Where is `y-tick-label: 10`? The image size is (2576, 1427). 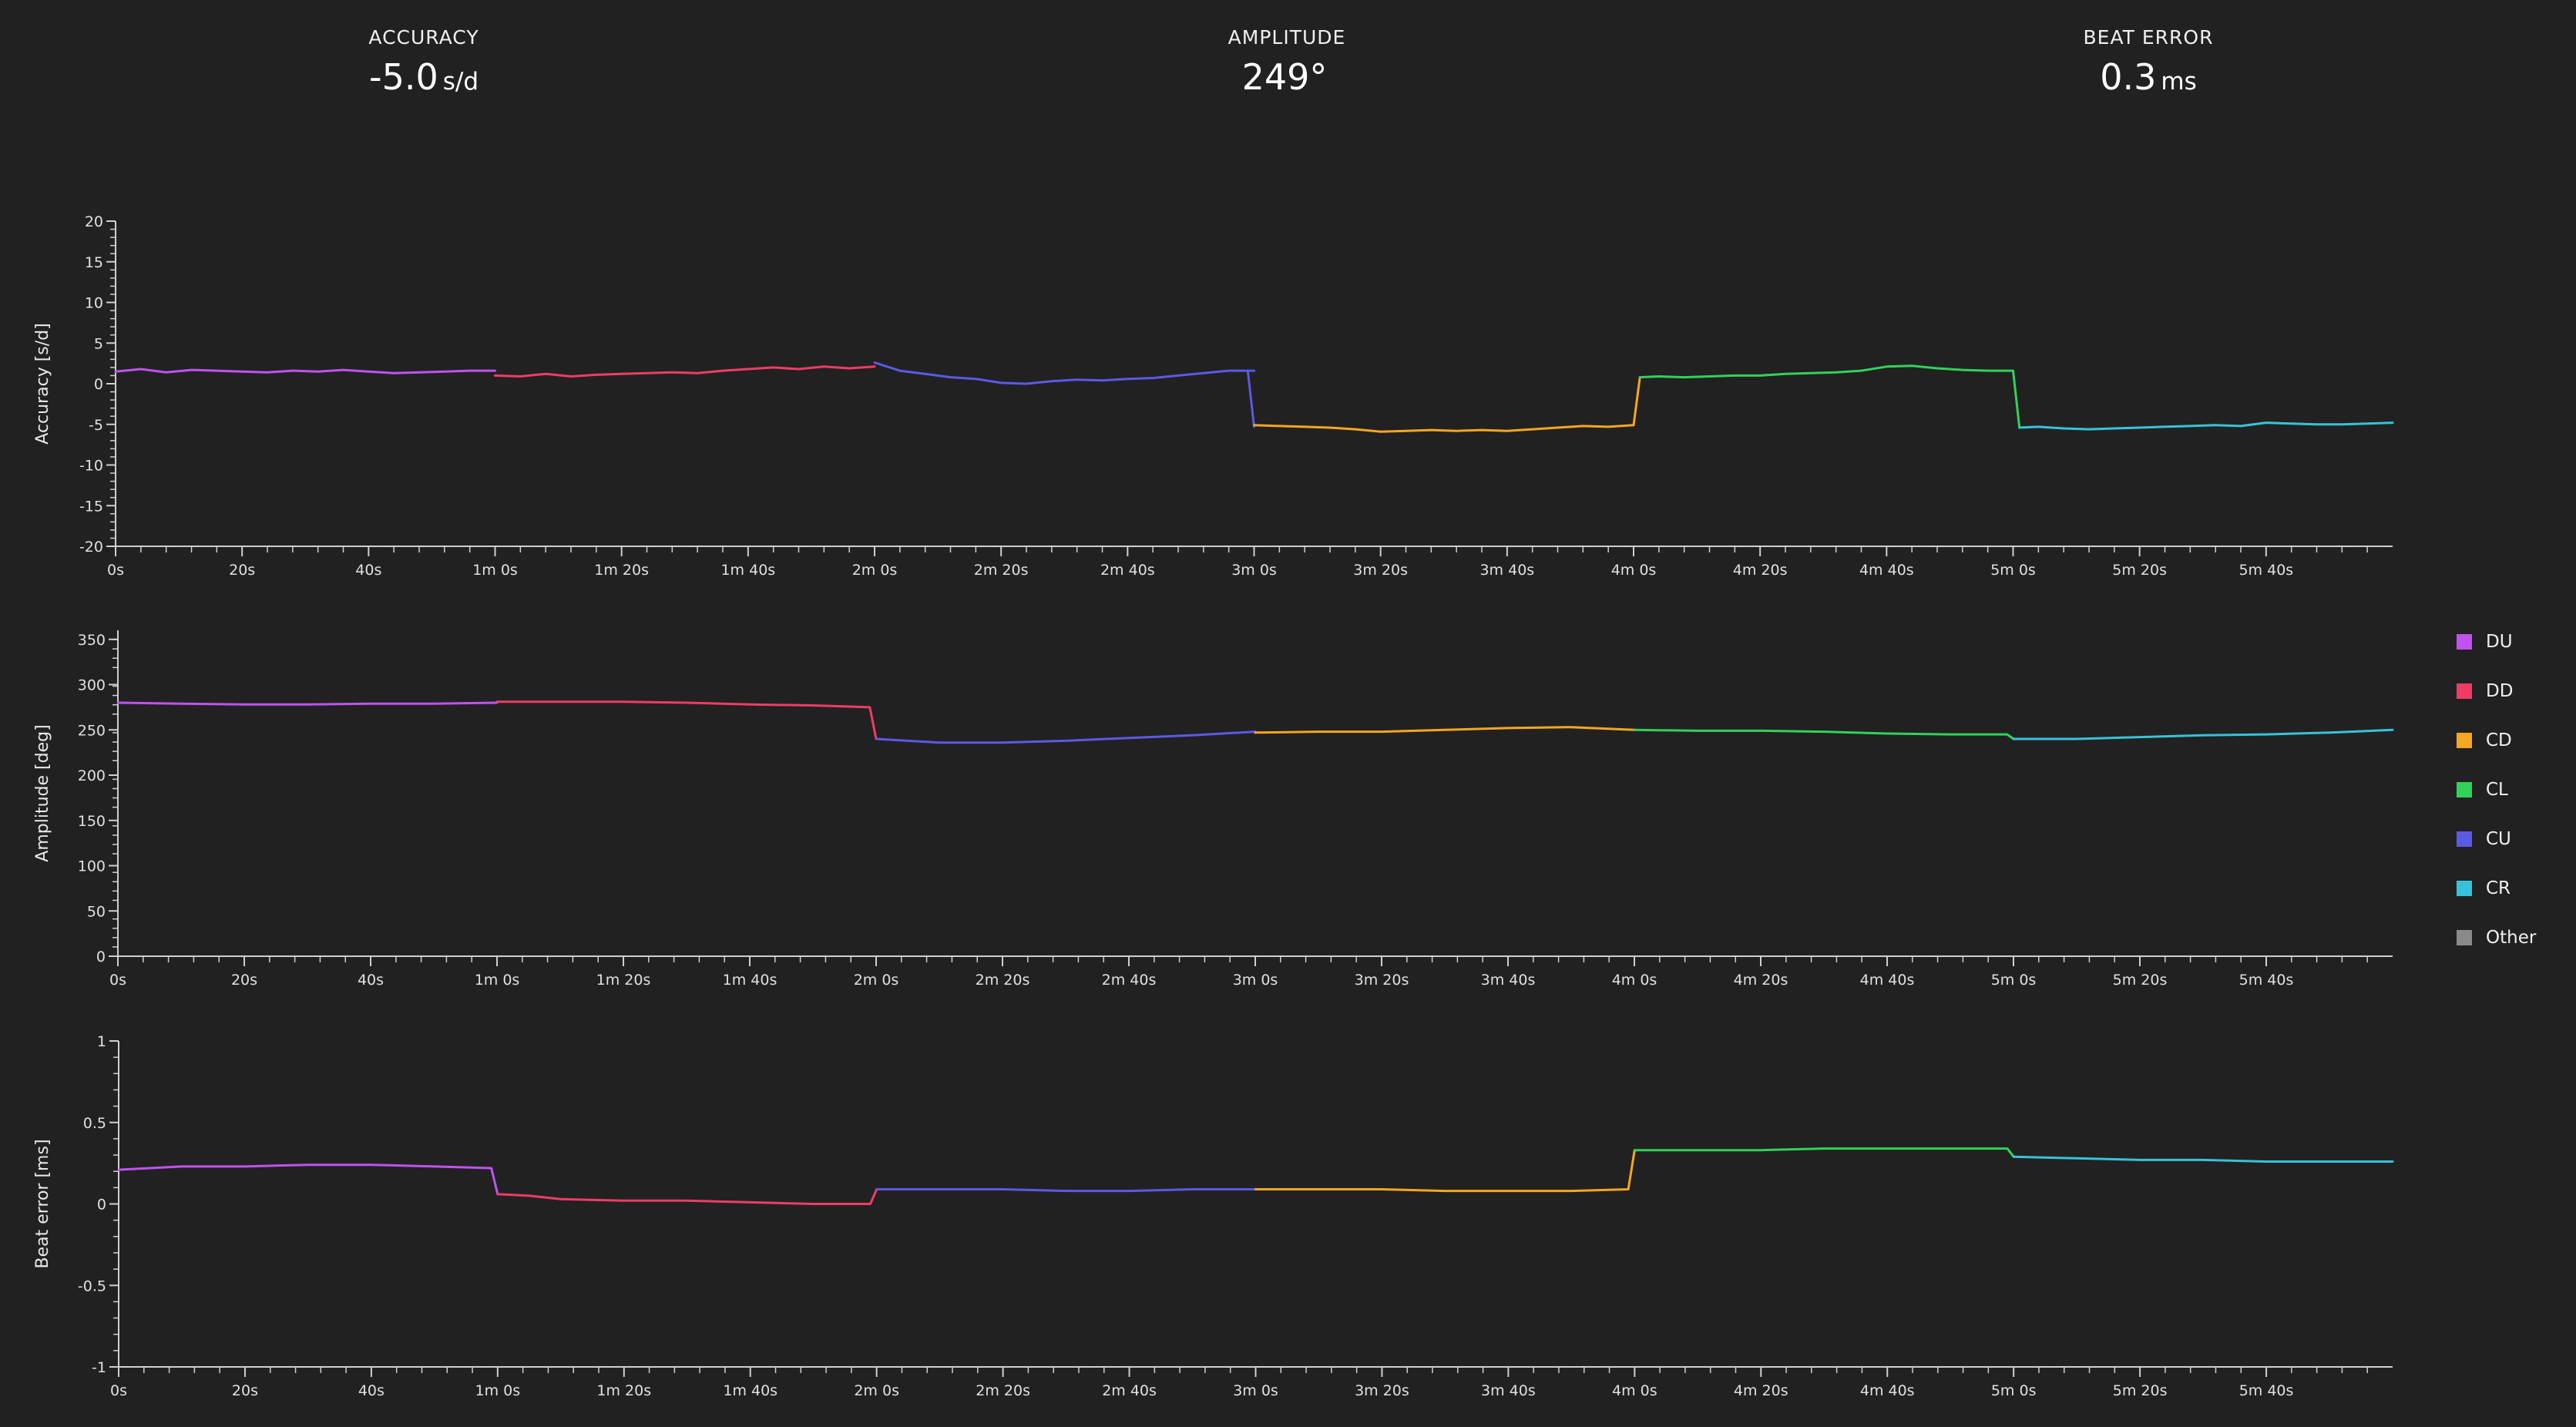
y-tick-label: 10 is located at coordinates (94, 303).